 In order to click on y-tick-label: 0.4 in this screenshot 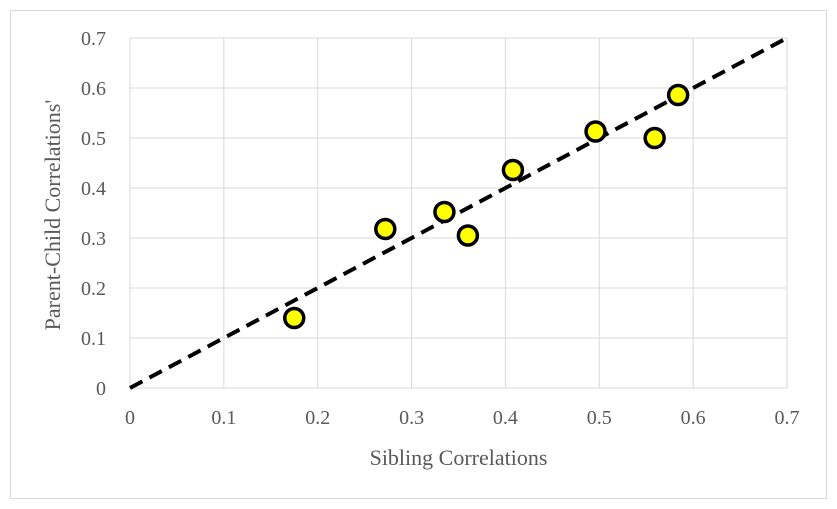, I will do `click(93, 189)`.